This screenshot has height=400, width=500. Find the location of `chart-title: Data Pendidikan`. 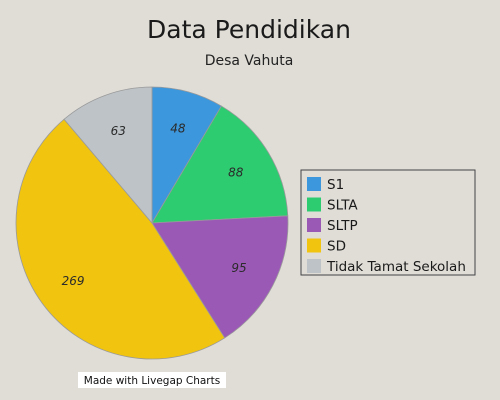

chart-title: Data Pendidikan is located at coordinates (249, 29).